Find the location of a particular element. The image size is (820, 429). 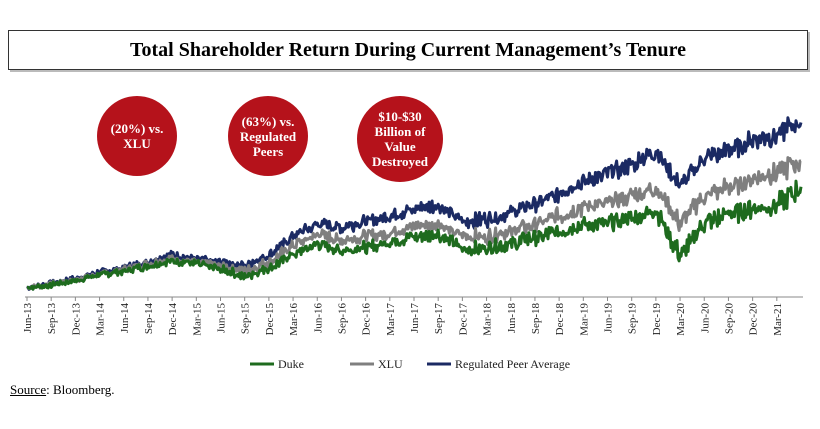

x-tick-label: Sep-15 is located at coordinates (246, 319).